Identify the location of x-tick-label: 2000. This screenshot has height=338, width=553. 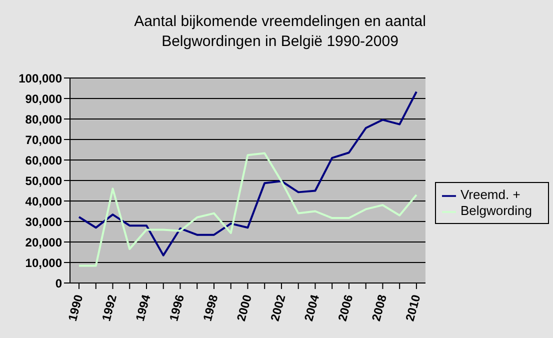
(244, 307).